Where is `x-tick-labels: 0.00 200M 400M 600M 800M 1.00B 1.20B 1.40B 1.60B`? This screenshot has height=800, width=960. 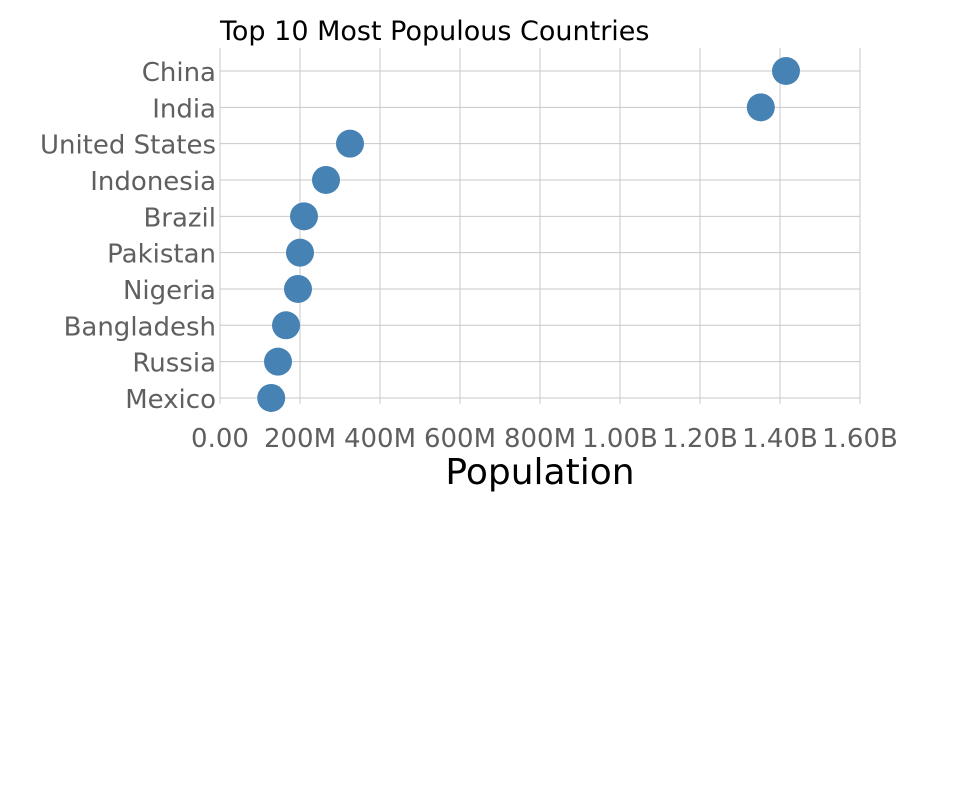 x-tick-labels: 0.00 200M 400M 600M 800M 1.00B 1.20B 1.40B 1.60B is located at coordinates (544, 439).